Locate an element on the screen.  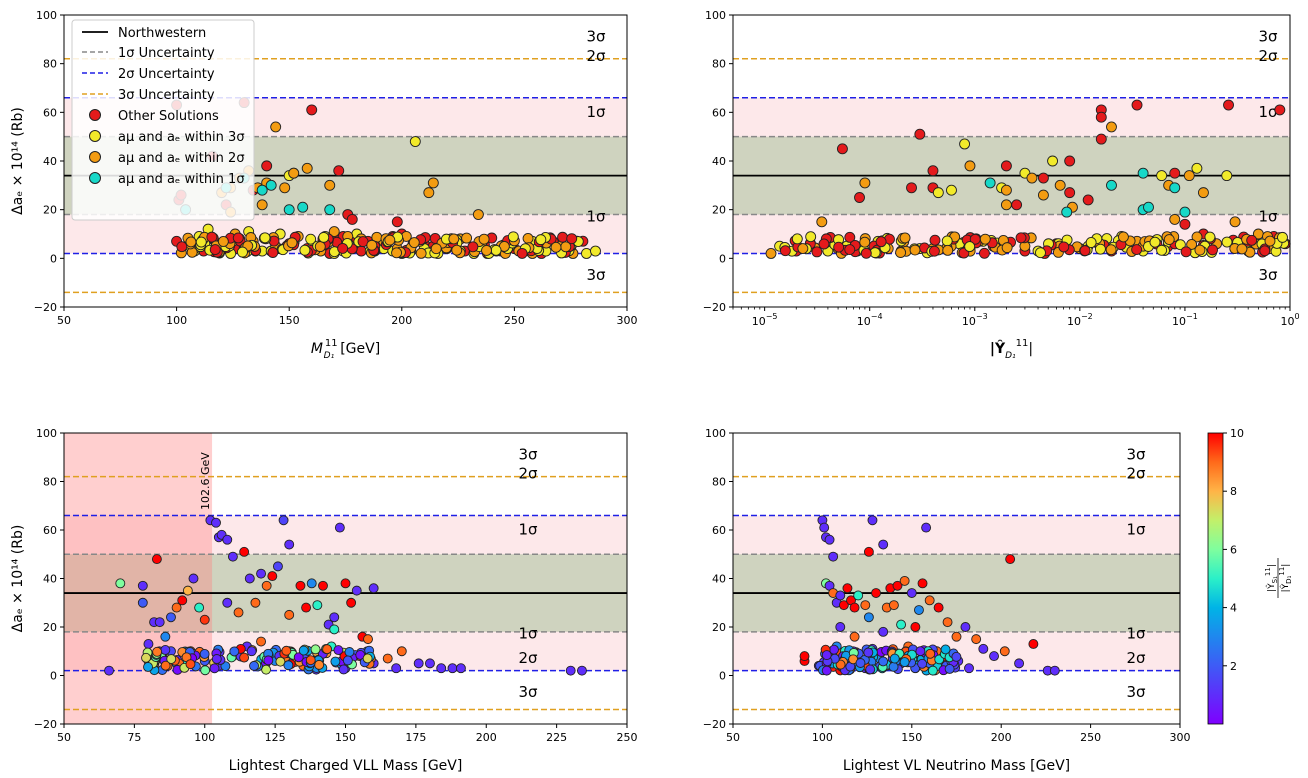
x-tick-exponent: −1 is located at coordinates (1192, 316).